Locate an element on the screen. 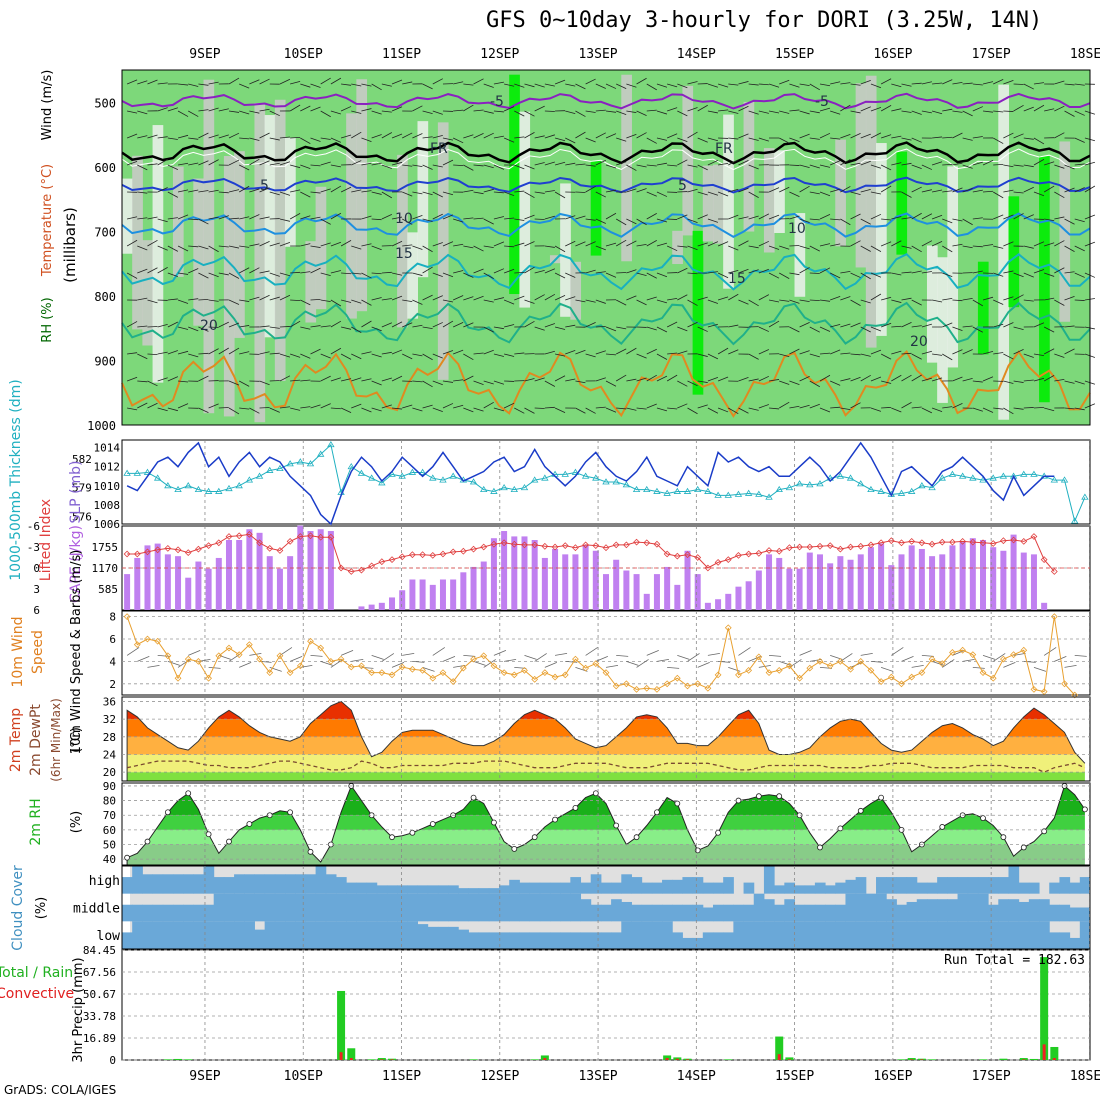  pressure-axis-label: (millibars) is located at coordinates (70, 245).